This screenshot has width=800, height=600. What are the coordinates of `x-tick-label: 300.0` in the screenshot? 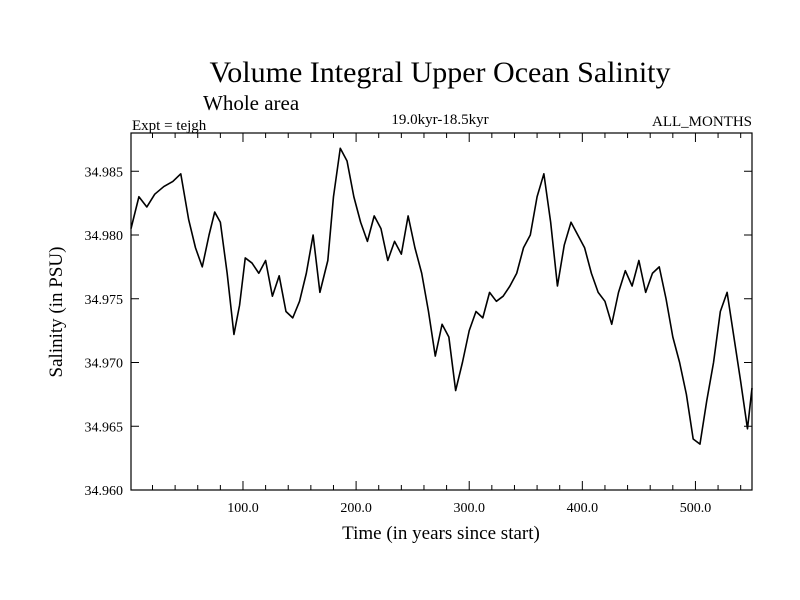 It's located at (469, 508).